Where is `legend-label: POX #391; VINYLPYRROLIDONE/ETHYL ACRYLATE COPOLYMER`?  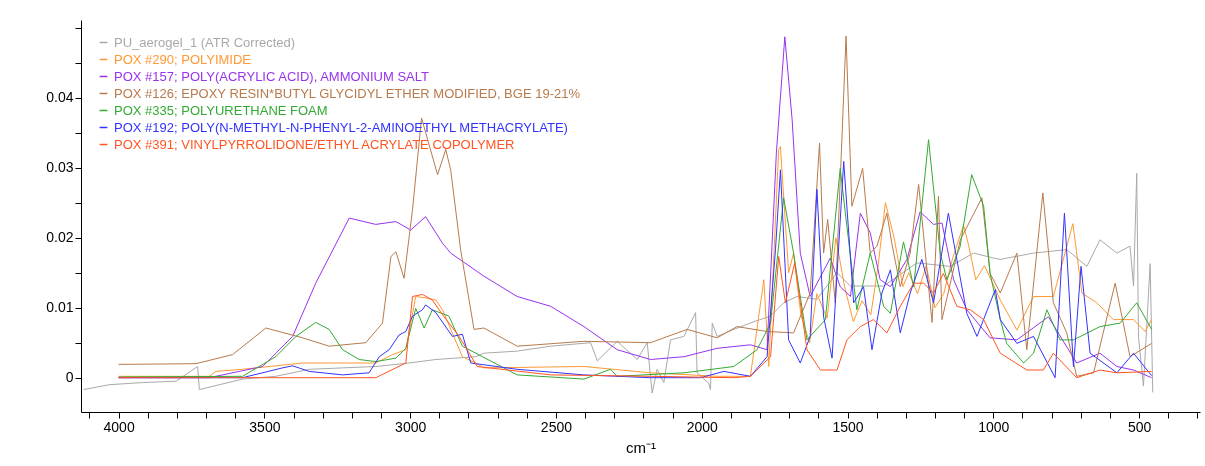
legend-label: POX #391; VINYLPYRROLIDONE/ETHYL ACRYLATE COPOLYMER is located at coordinates (314, 144).